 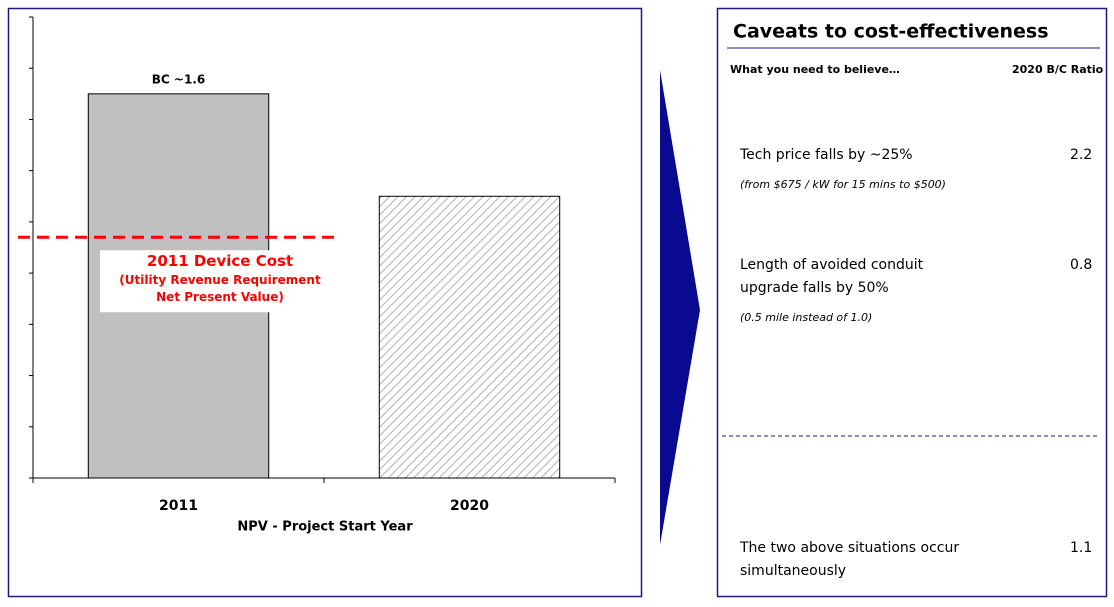 I want to click on caveat-note: (from $675 / kW for 15 mins to $500), so click(x=843, y=184).